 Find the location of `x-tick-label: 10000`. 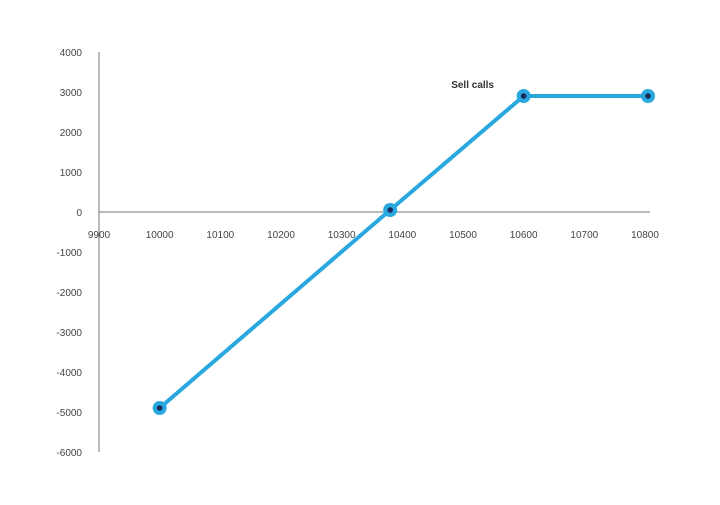

x-tick-label: 10000 is located at coordinates (160, 235).